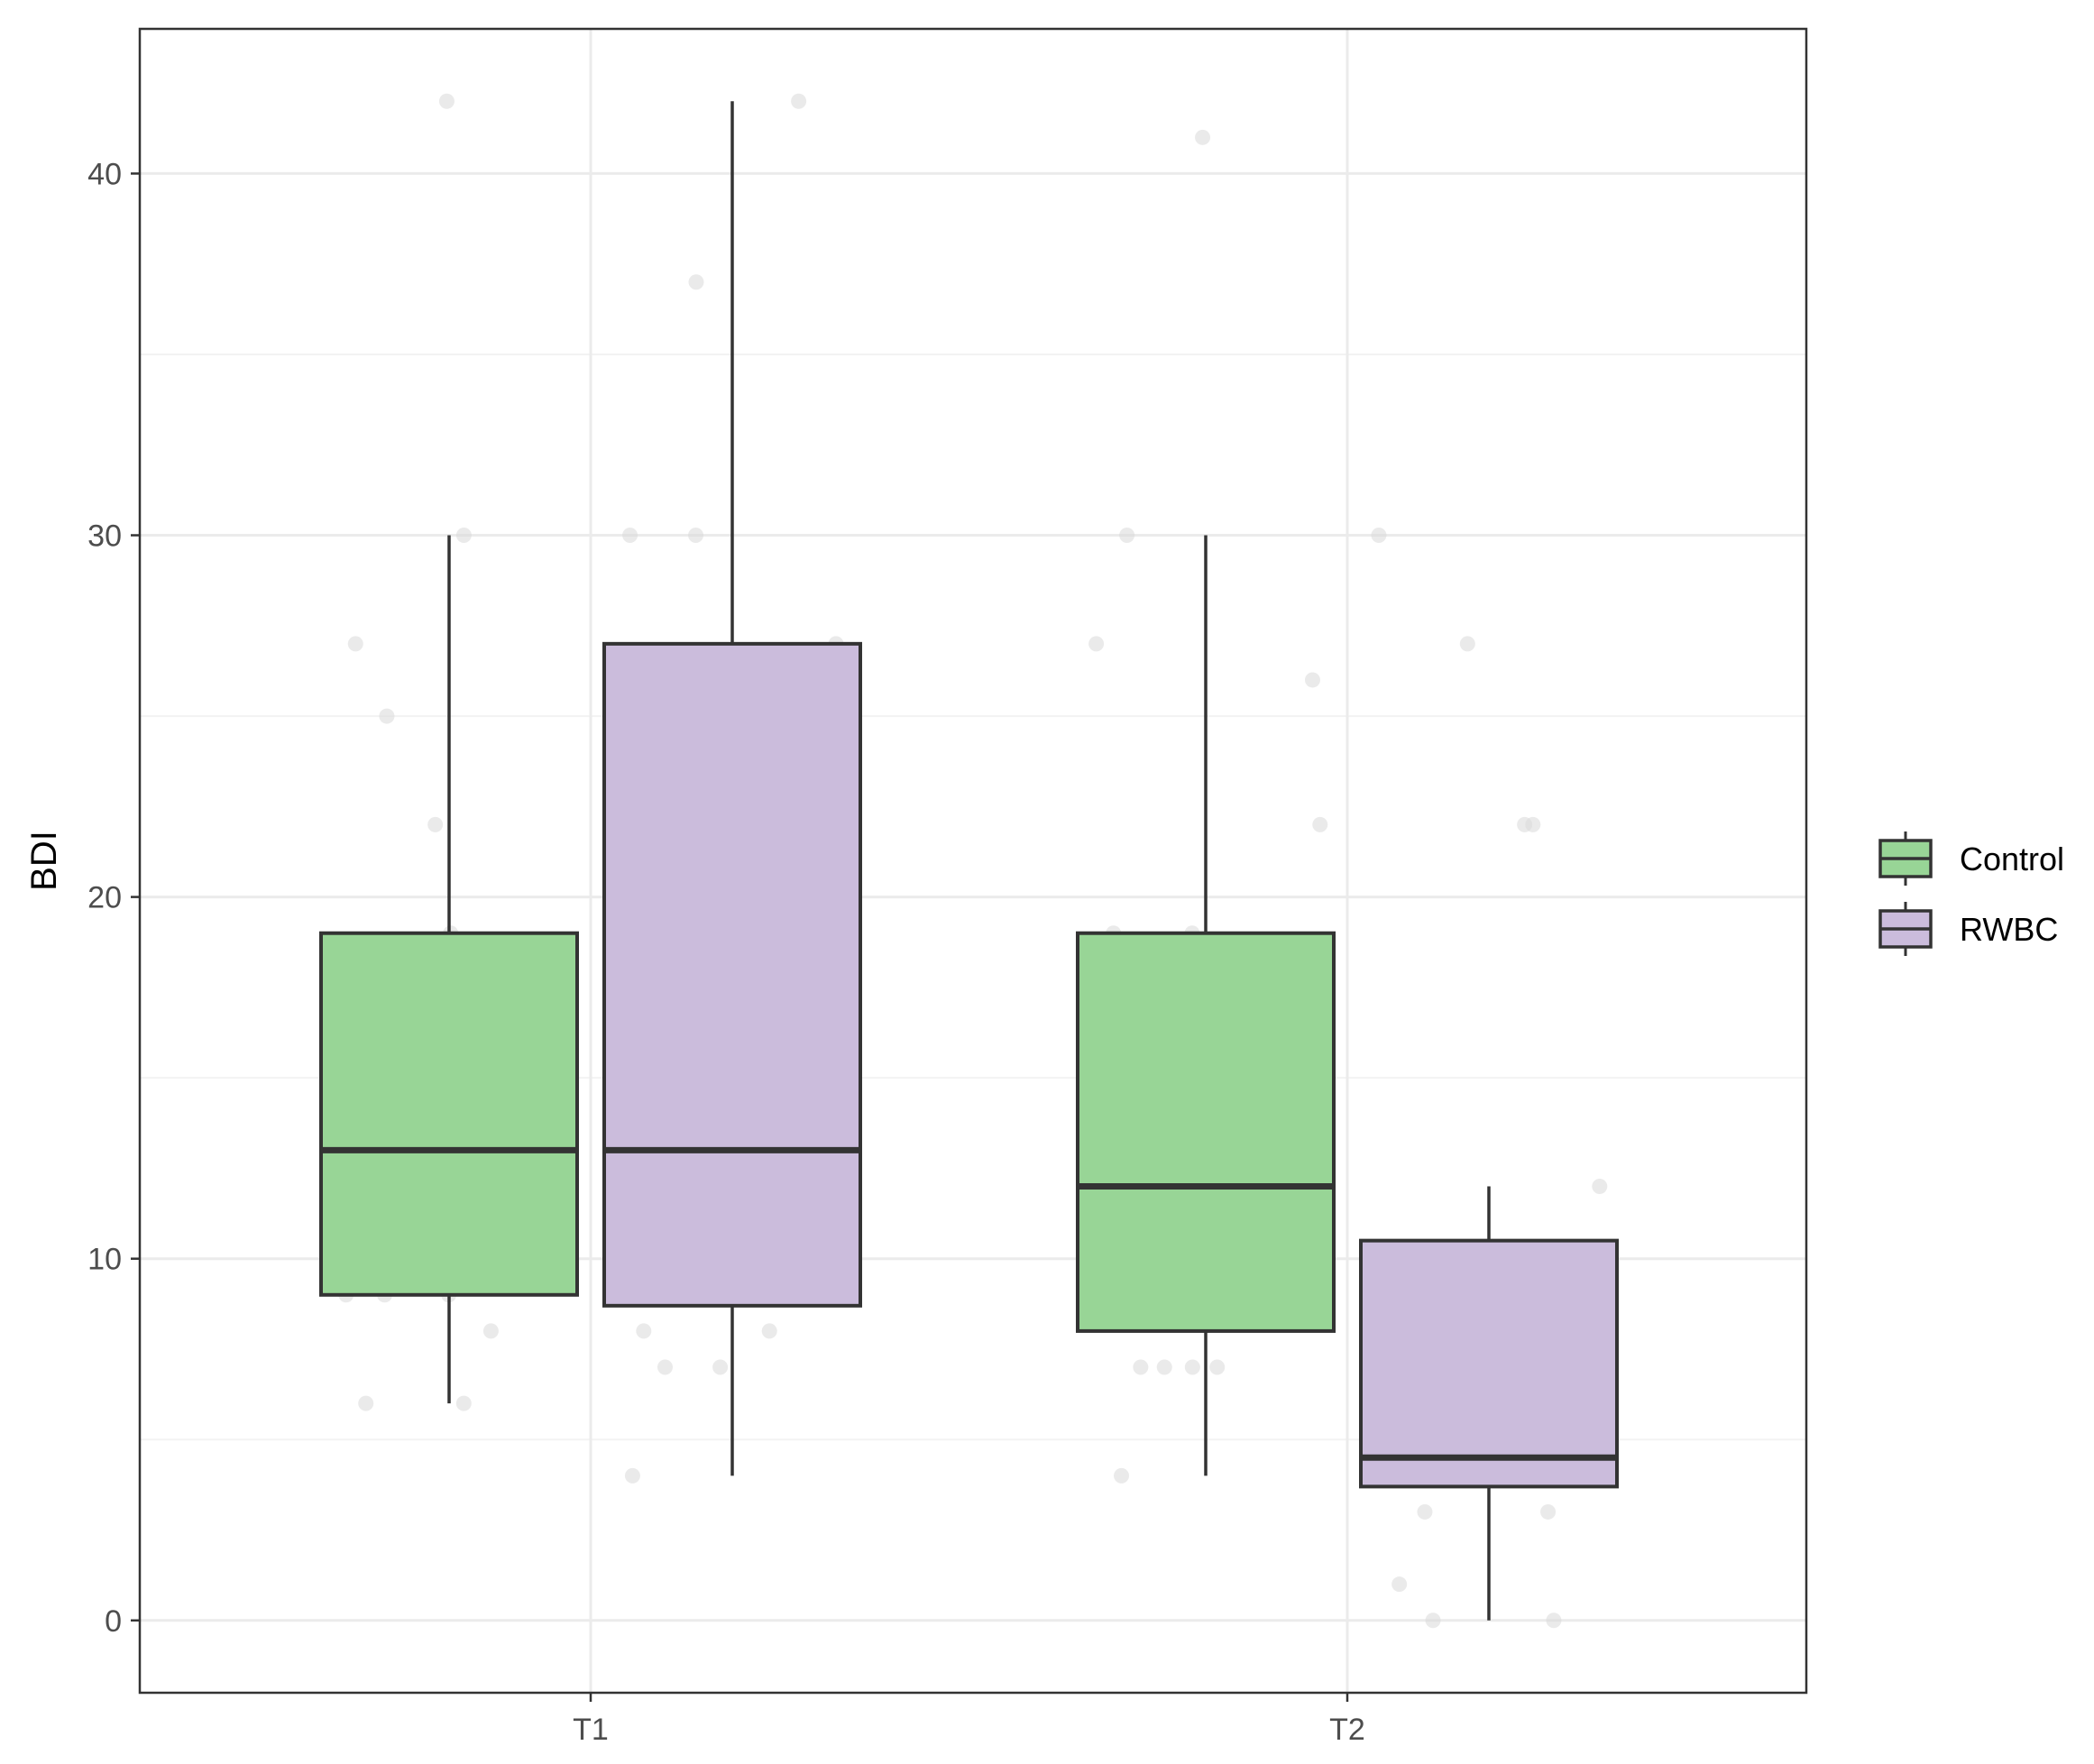 The height and width of the screenshot is (1764, 2094). I want to click on box-control-t2, so click(1206, 1005).